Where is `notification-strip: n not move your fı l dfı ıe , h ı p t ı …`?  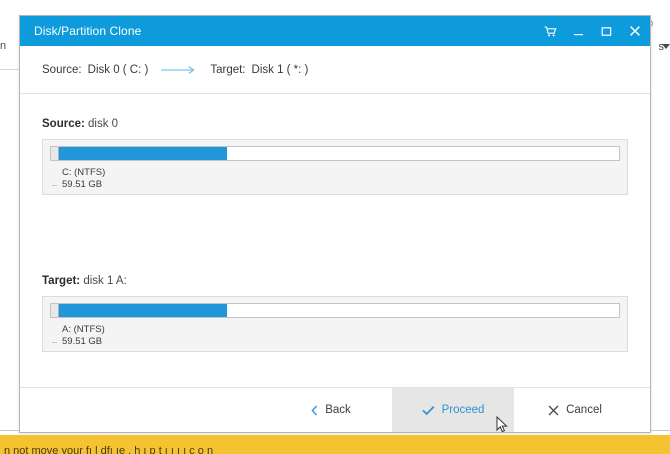 notification-strip: n not move your fı l dfı ıe , h ı p t ı … is located at coordinates (335, 444).